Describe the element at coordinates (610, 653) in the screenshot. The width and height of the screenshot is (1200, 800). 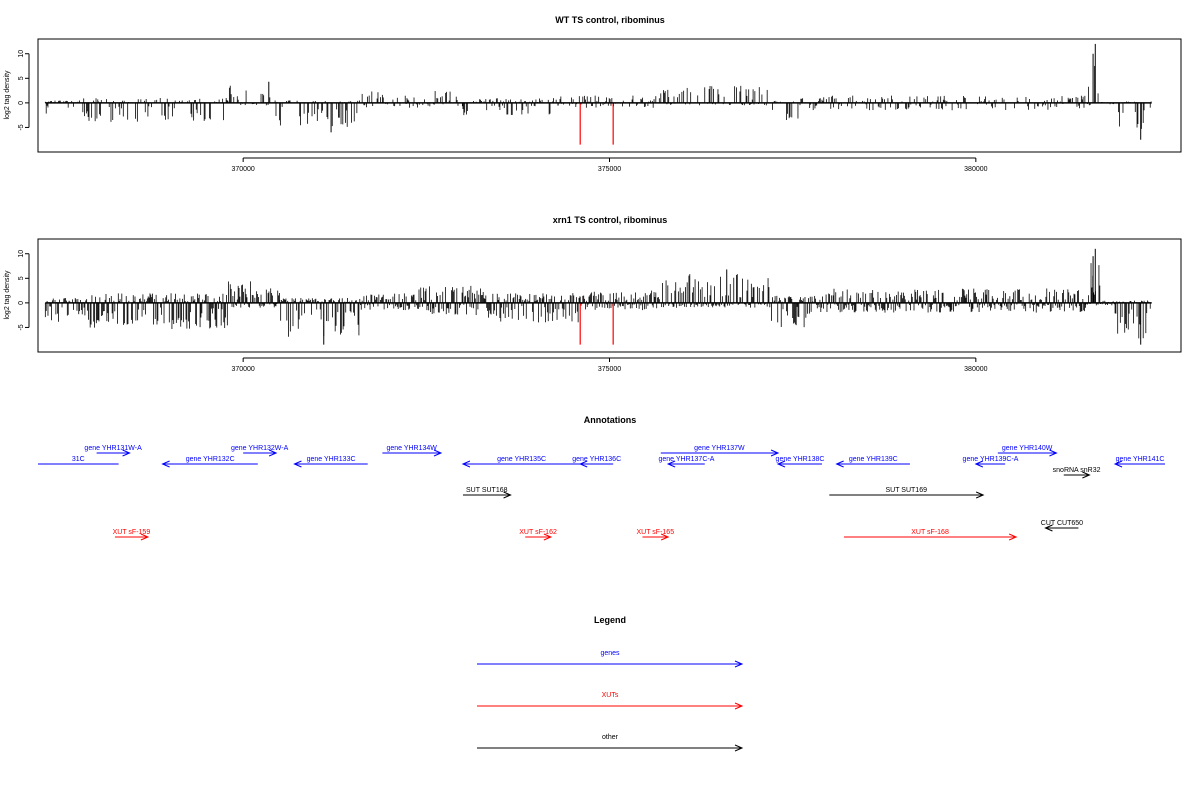
I see `legend-item-label: genes` at that location.